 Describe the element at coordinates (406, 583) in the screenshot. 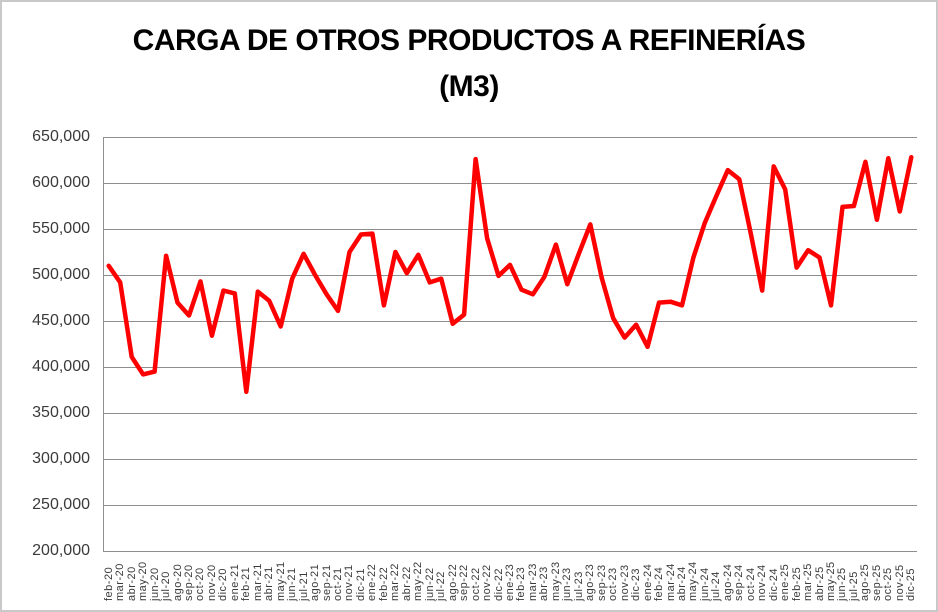

I see `x-axis-tick-label: abr-22` at that location.